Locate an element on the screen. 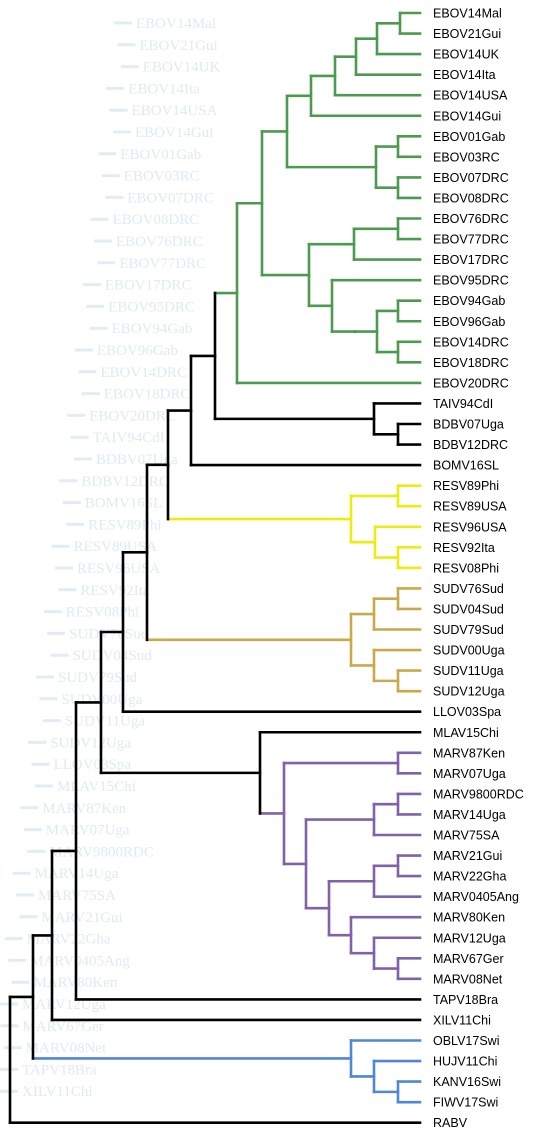 The width and height of the screenshot is (550, 1139). ghost-label: EBOV76DRC is located at coordinates (159, 242).